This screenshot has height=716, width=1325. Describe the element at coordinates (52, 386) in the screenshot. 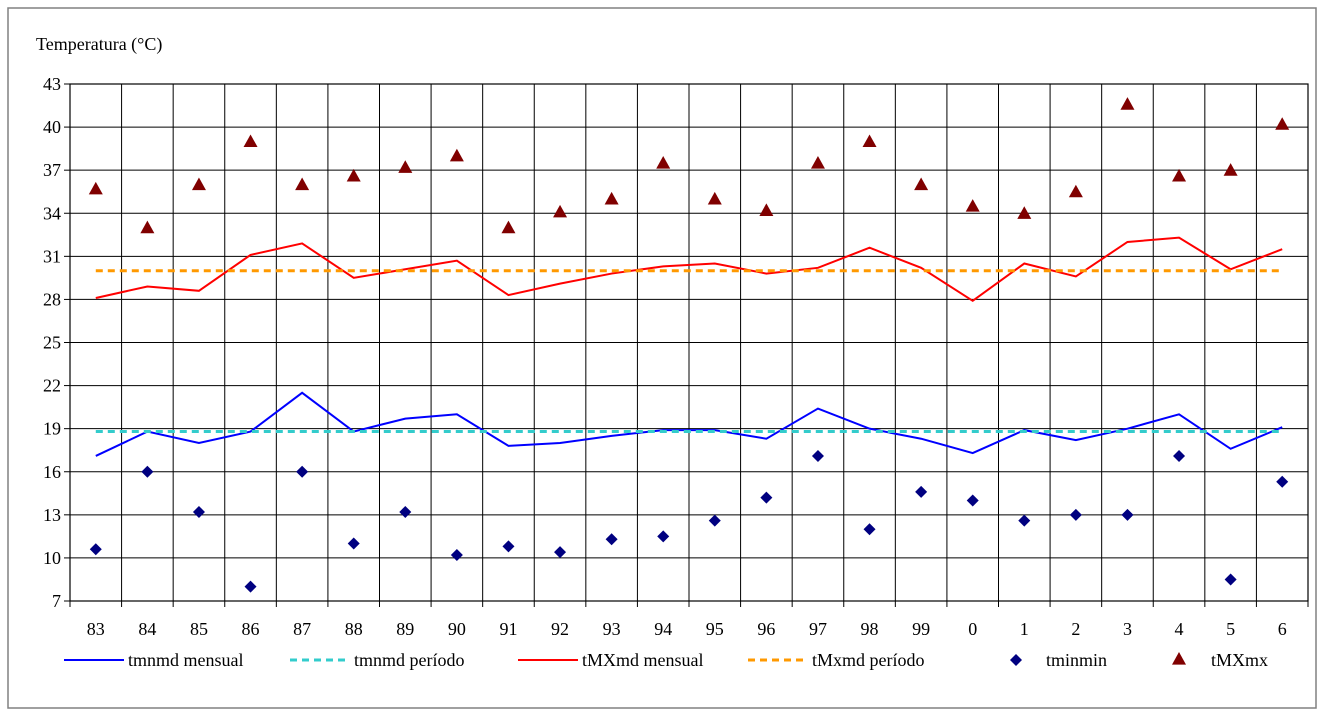

I see `y-tick-label: 22` at that location.